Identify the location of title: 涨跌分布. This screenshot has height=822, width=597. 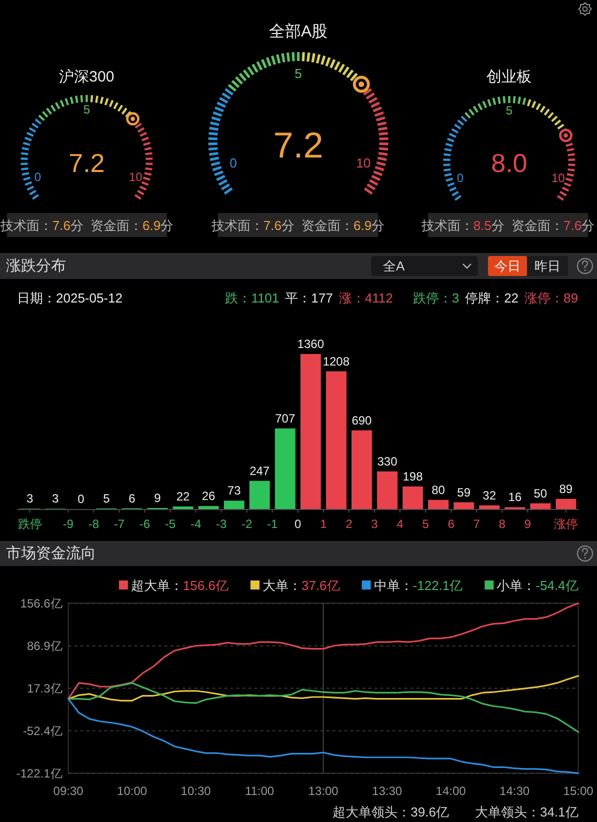
(36, 266).